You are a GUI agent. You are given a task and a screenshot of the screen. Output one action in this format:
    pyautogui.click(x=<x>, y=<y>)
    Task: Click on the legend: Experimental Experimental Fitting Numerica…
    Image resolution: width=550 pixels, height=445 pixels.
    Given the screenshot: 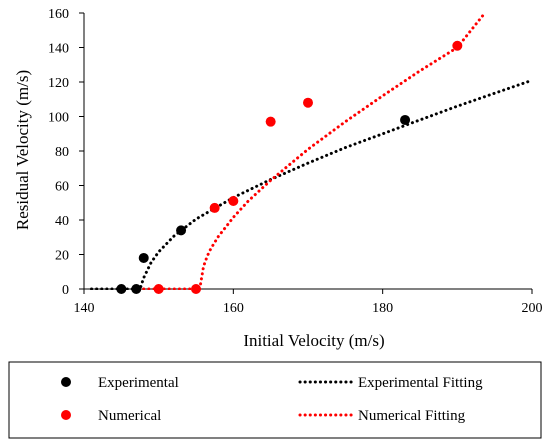 What is the action you would take?
    pyautogui.click(x=272, y=399)
    